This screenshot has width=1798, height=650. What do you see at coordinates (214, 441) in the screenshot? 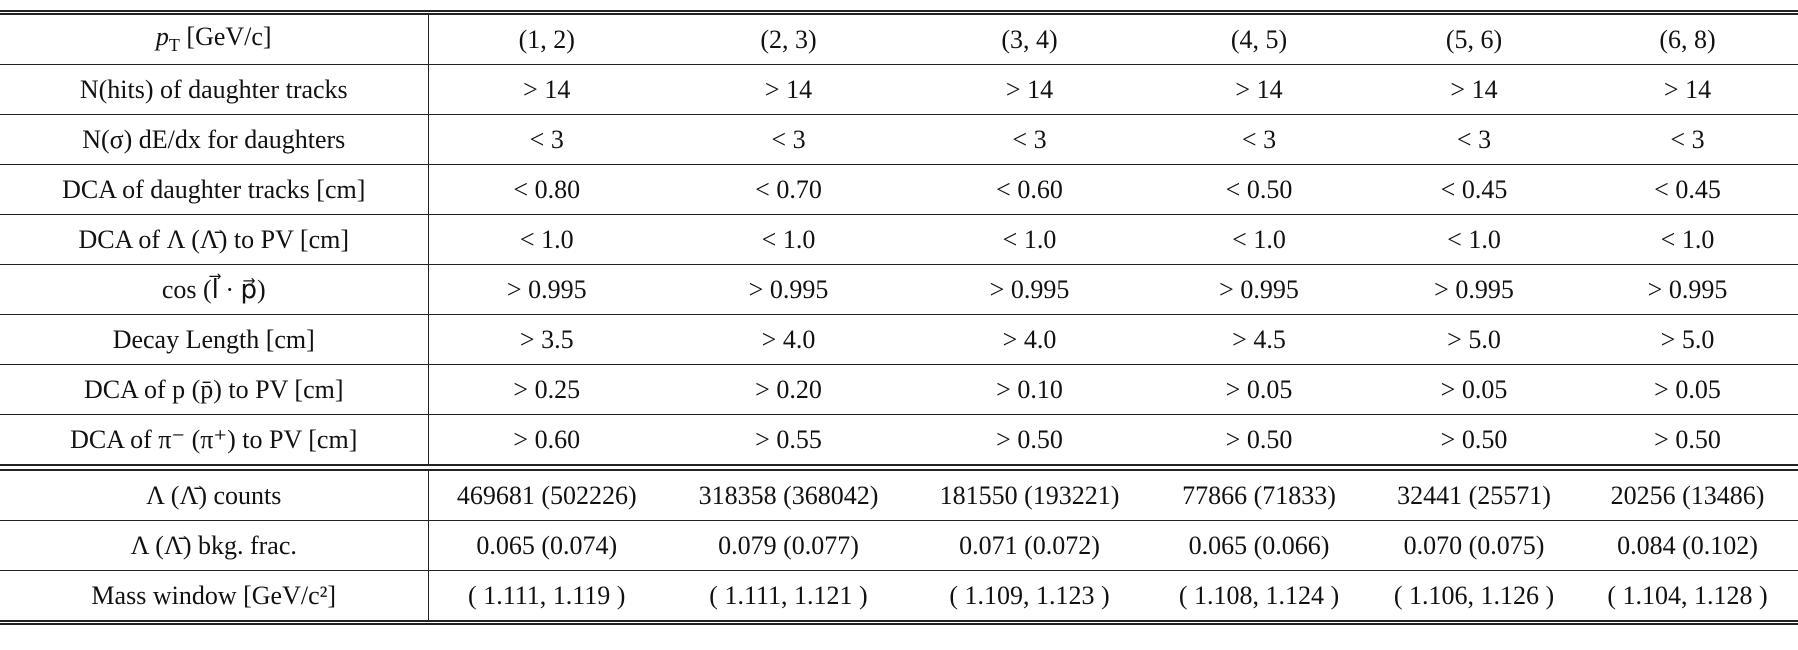
I see `row-label: DCA of π⁻ (π⁺) to PV [cm]` at bounding box center [214, 441].